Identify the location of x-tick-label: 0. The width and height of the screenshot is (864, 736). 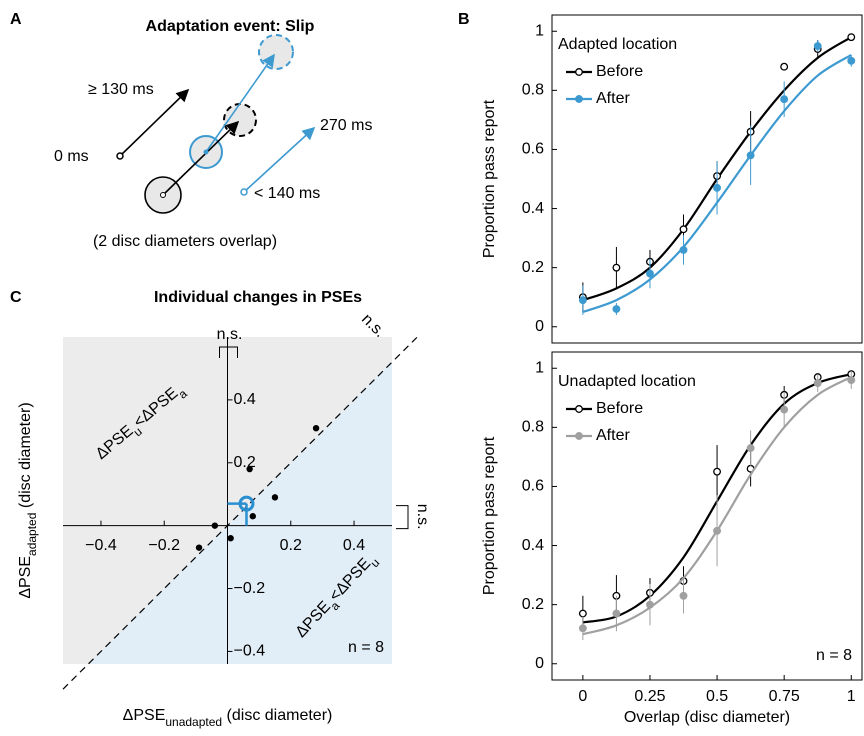
(582, 696).